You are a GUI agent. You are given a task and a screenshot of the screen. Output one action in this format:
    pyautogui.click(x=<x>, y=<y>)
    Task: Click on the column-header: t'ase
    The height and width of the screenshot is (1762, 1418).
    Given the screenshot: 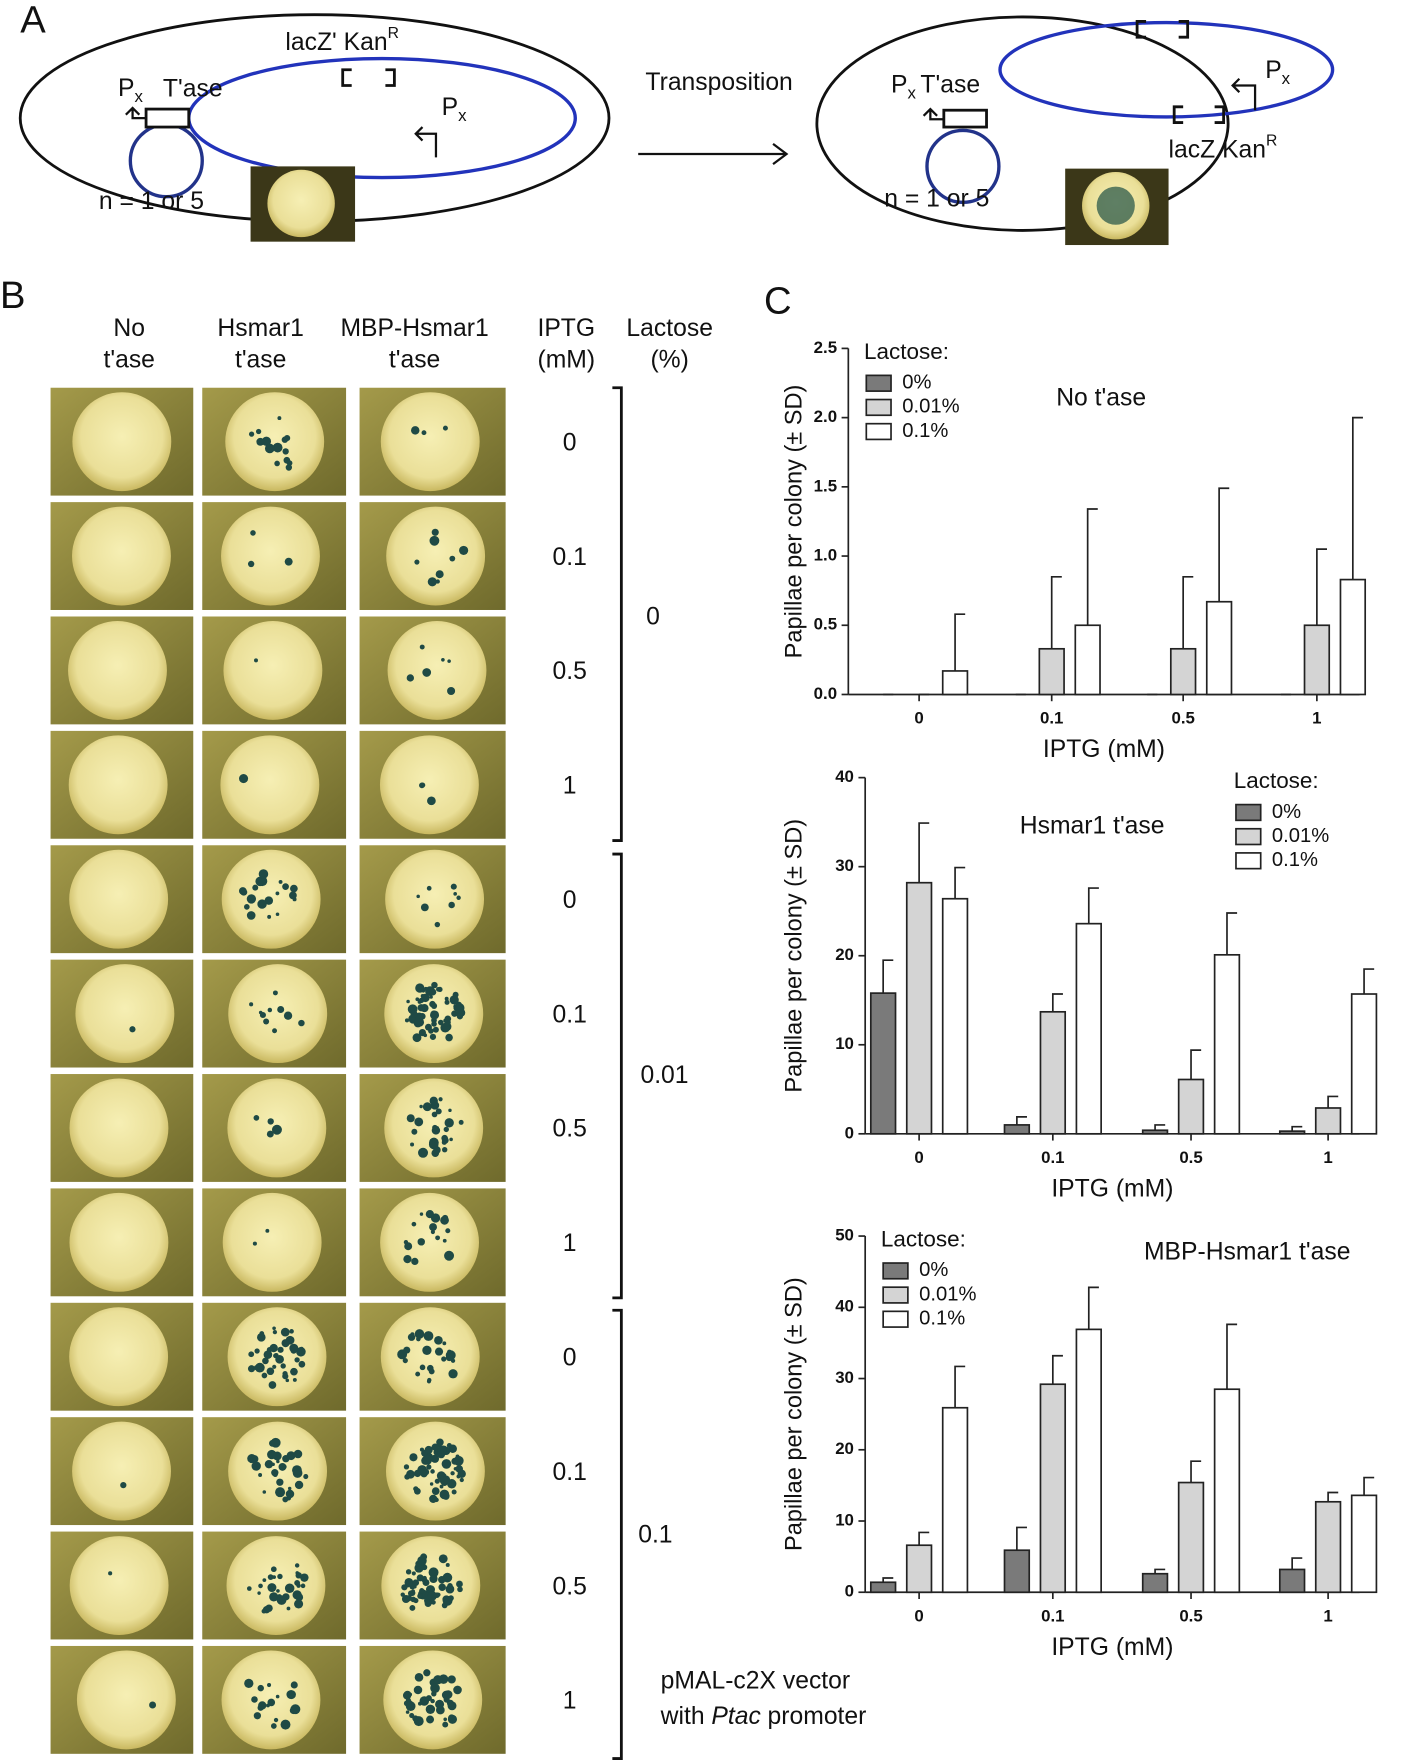 What is the action you would take?
    pyautogui.click(x=129, y=359)
    